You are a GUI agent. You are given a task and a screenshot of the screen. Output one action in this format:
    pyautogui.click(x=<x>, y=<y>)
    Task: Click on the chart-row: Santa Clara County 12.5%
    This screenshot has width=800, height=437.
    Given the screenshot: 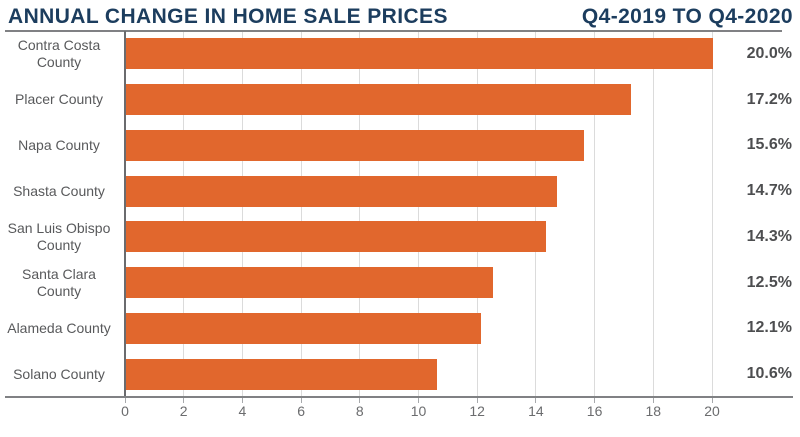 What is the action you would take?
    pyautogui.click(x=400, y=283)
    